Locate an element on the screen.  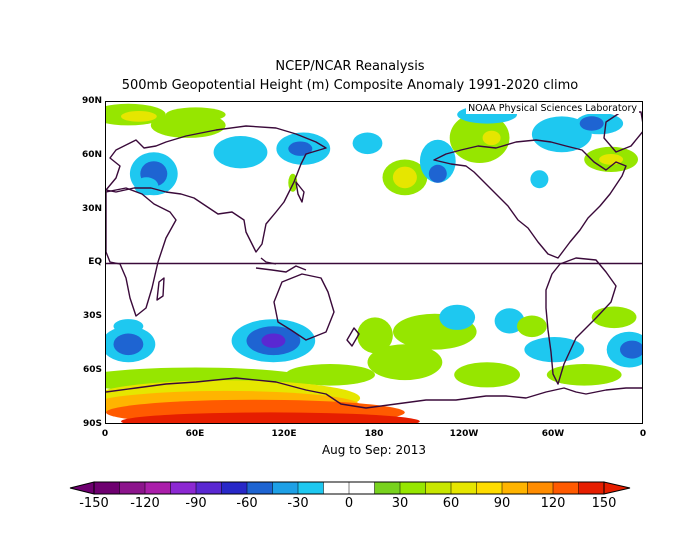
lat-label-90s: 90S is located at coordinates (92, 424).